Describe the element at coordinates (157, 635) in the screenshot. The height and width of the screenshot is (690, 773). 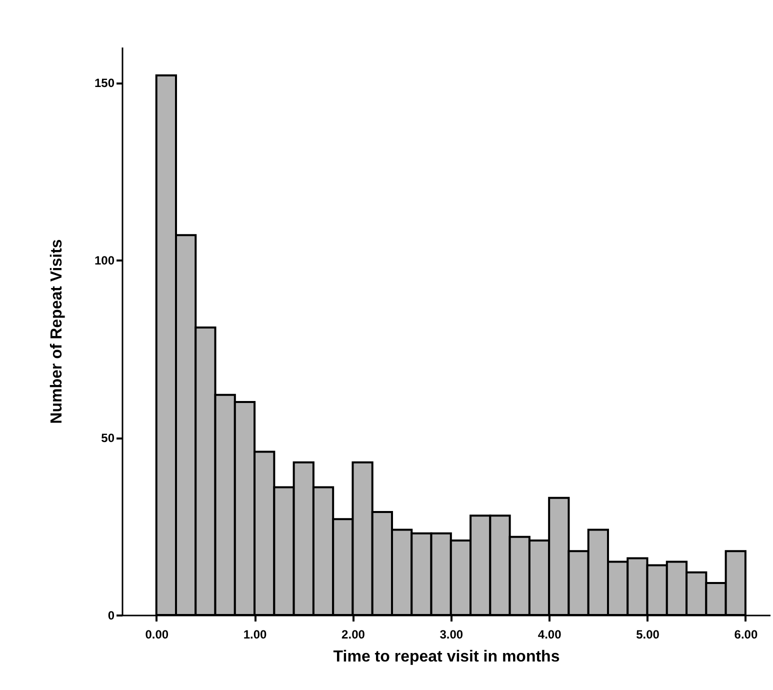
I see `x-tick-label: 0.00` at that location.